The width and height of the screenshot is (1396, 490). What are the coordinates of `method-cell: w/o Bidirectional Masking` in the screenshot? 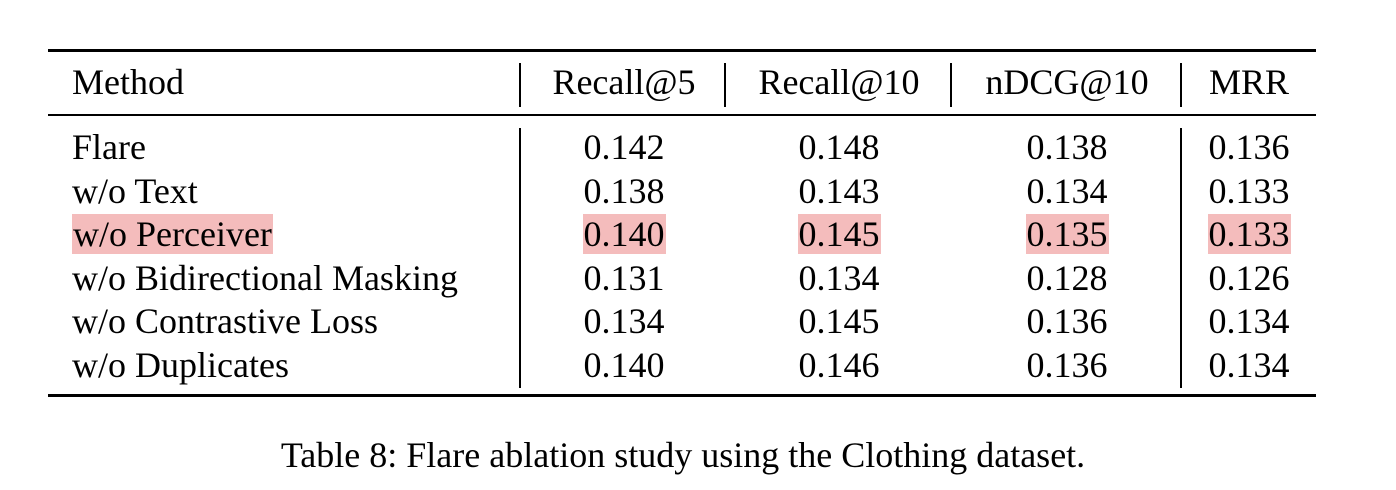 It's located at (265, 278).